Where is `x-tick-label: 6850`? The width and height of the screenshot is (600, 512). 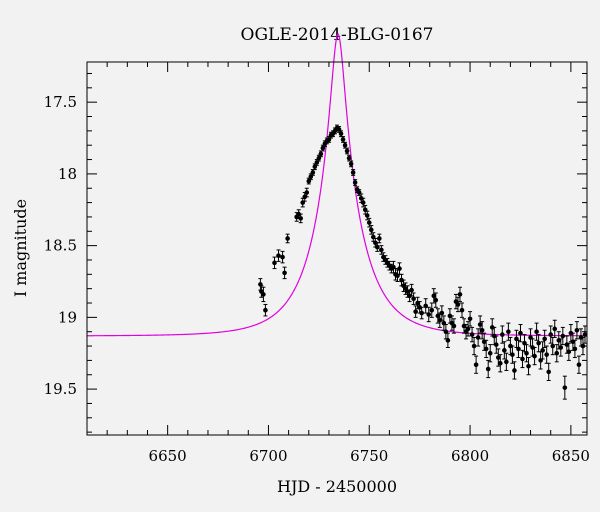
x-tick-label: 6850 is located at coordinates (571, 456).